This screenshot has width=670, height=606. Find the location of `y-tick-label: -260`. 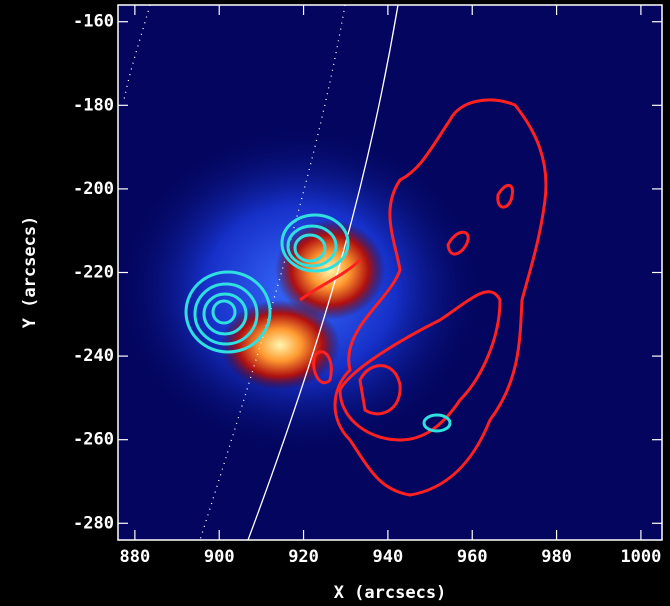

y-tick-label: -260 is located at coordinates (93, 440).